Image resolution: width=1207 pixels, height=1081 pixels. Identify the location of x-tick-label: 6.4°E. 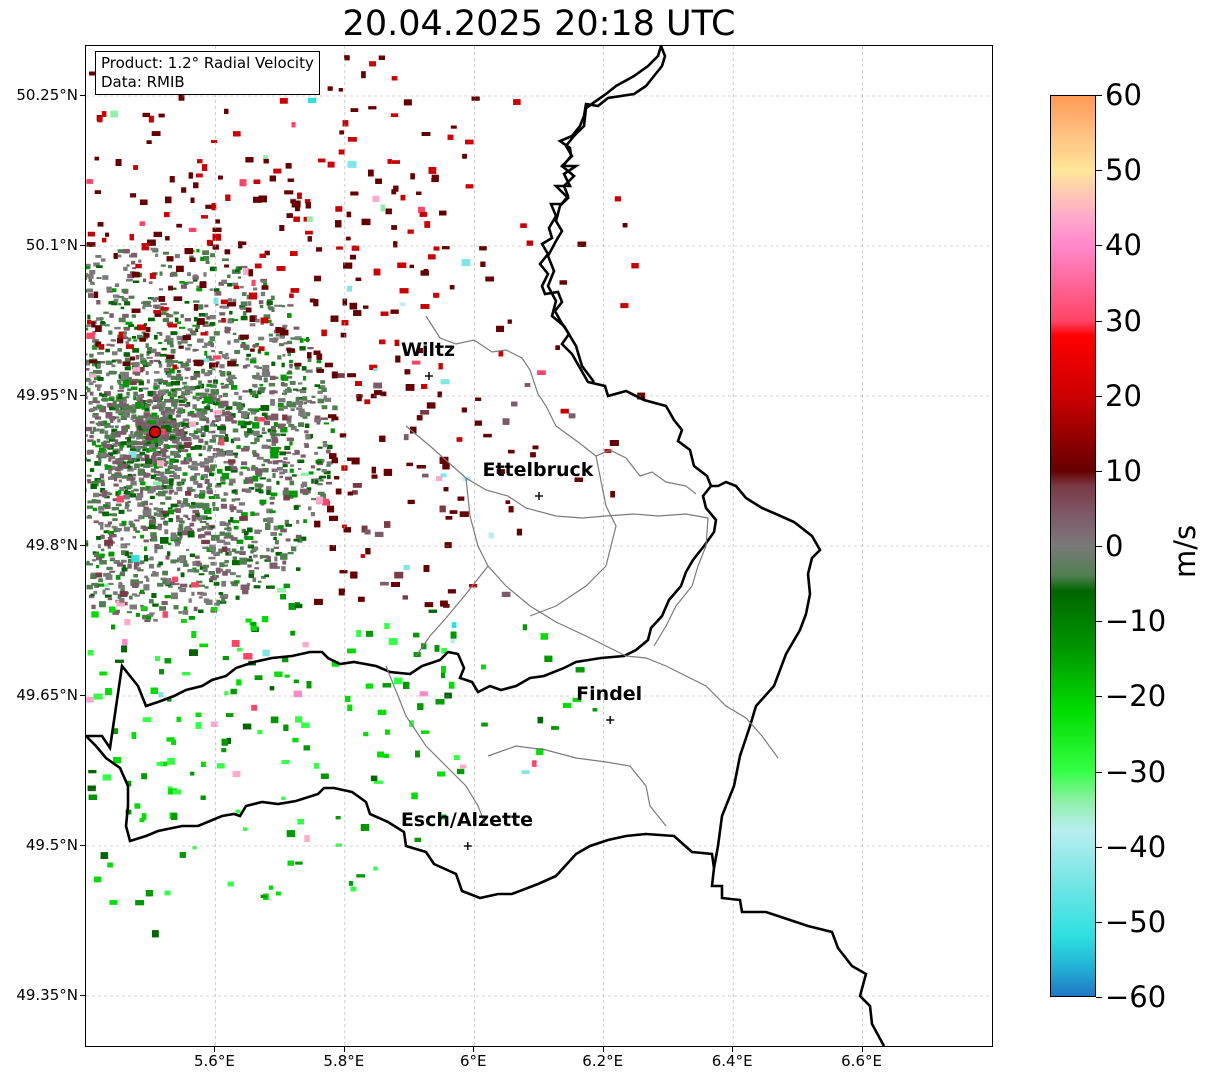
(732, 1061).